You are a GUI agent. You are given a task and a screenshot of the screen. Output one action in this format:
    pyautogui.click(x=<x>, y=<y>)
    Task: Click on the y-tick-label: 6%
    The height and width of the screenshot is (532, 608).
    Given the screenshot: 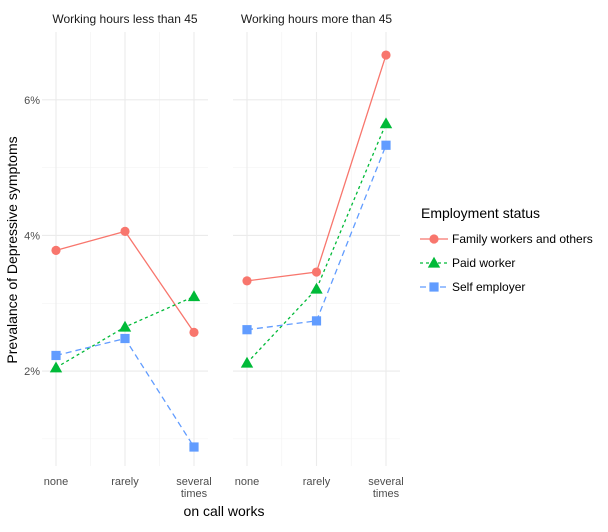 What is the action you would take?
    pyautogui.click(x=32, y=101)
    